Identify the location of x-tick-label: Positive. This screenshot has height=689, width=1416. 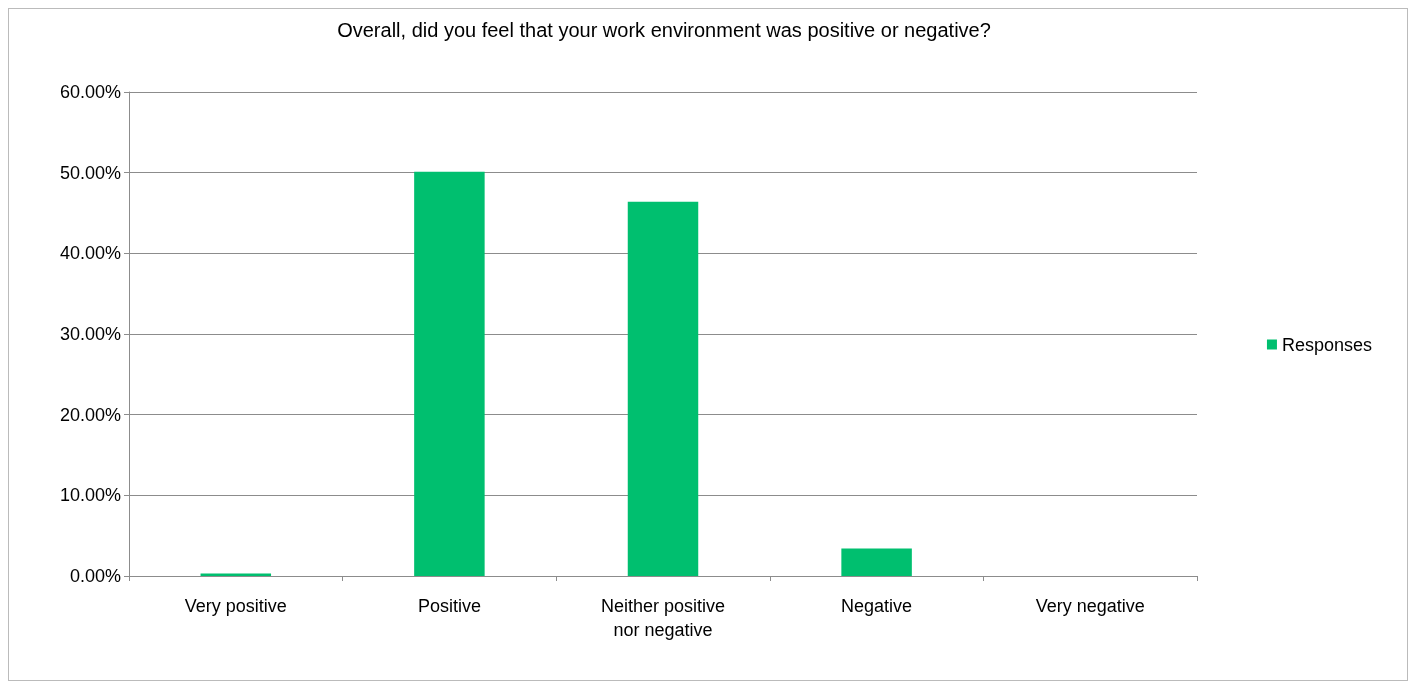
(449, 606).